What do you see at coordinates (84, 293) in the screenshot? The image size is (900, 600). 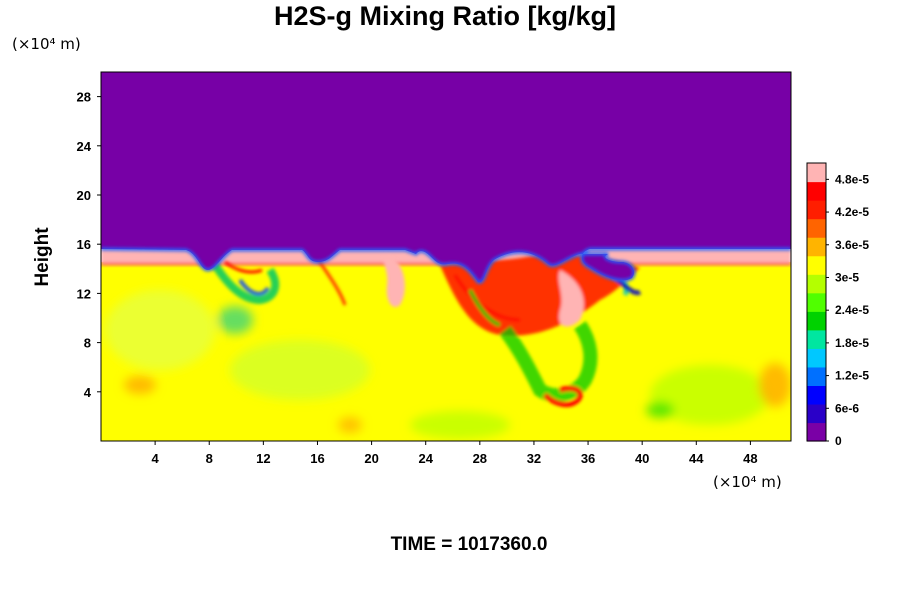 I see `y-tick-label: 12` at bounding box center [84, 293].